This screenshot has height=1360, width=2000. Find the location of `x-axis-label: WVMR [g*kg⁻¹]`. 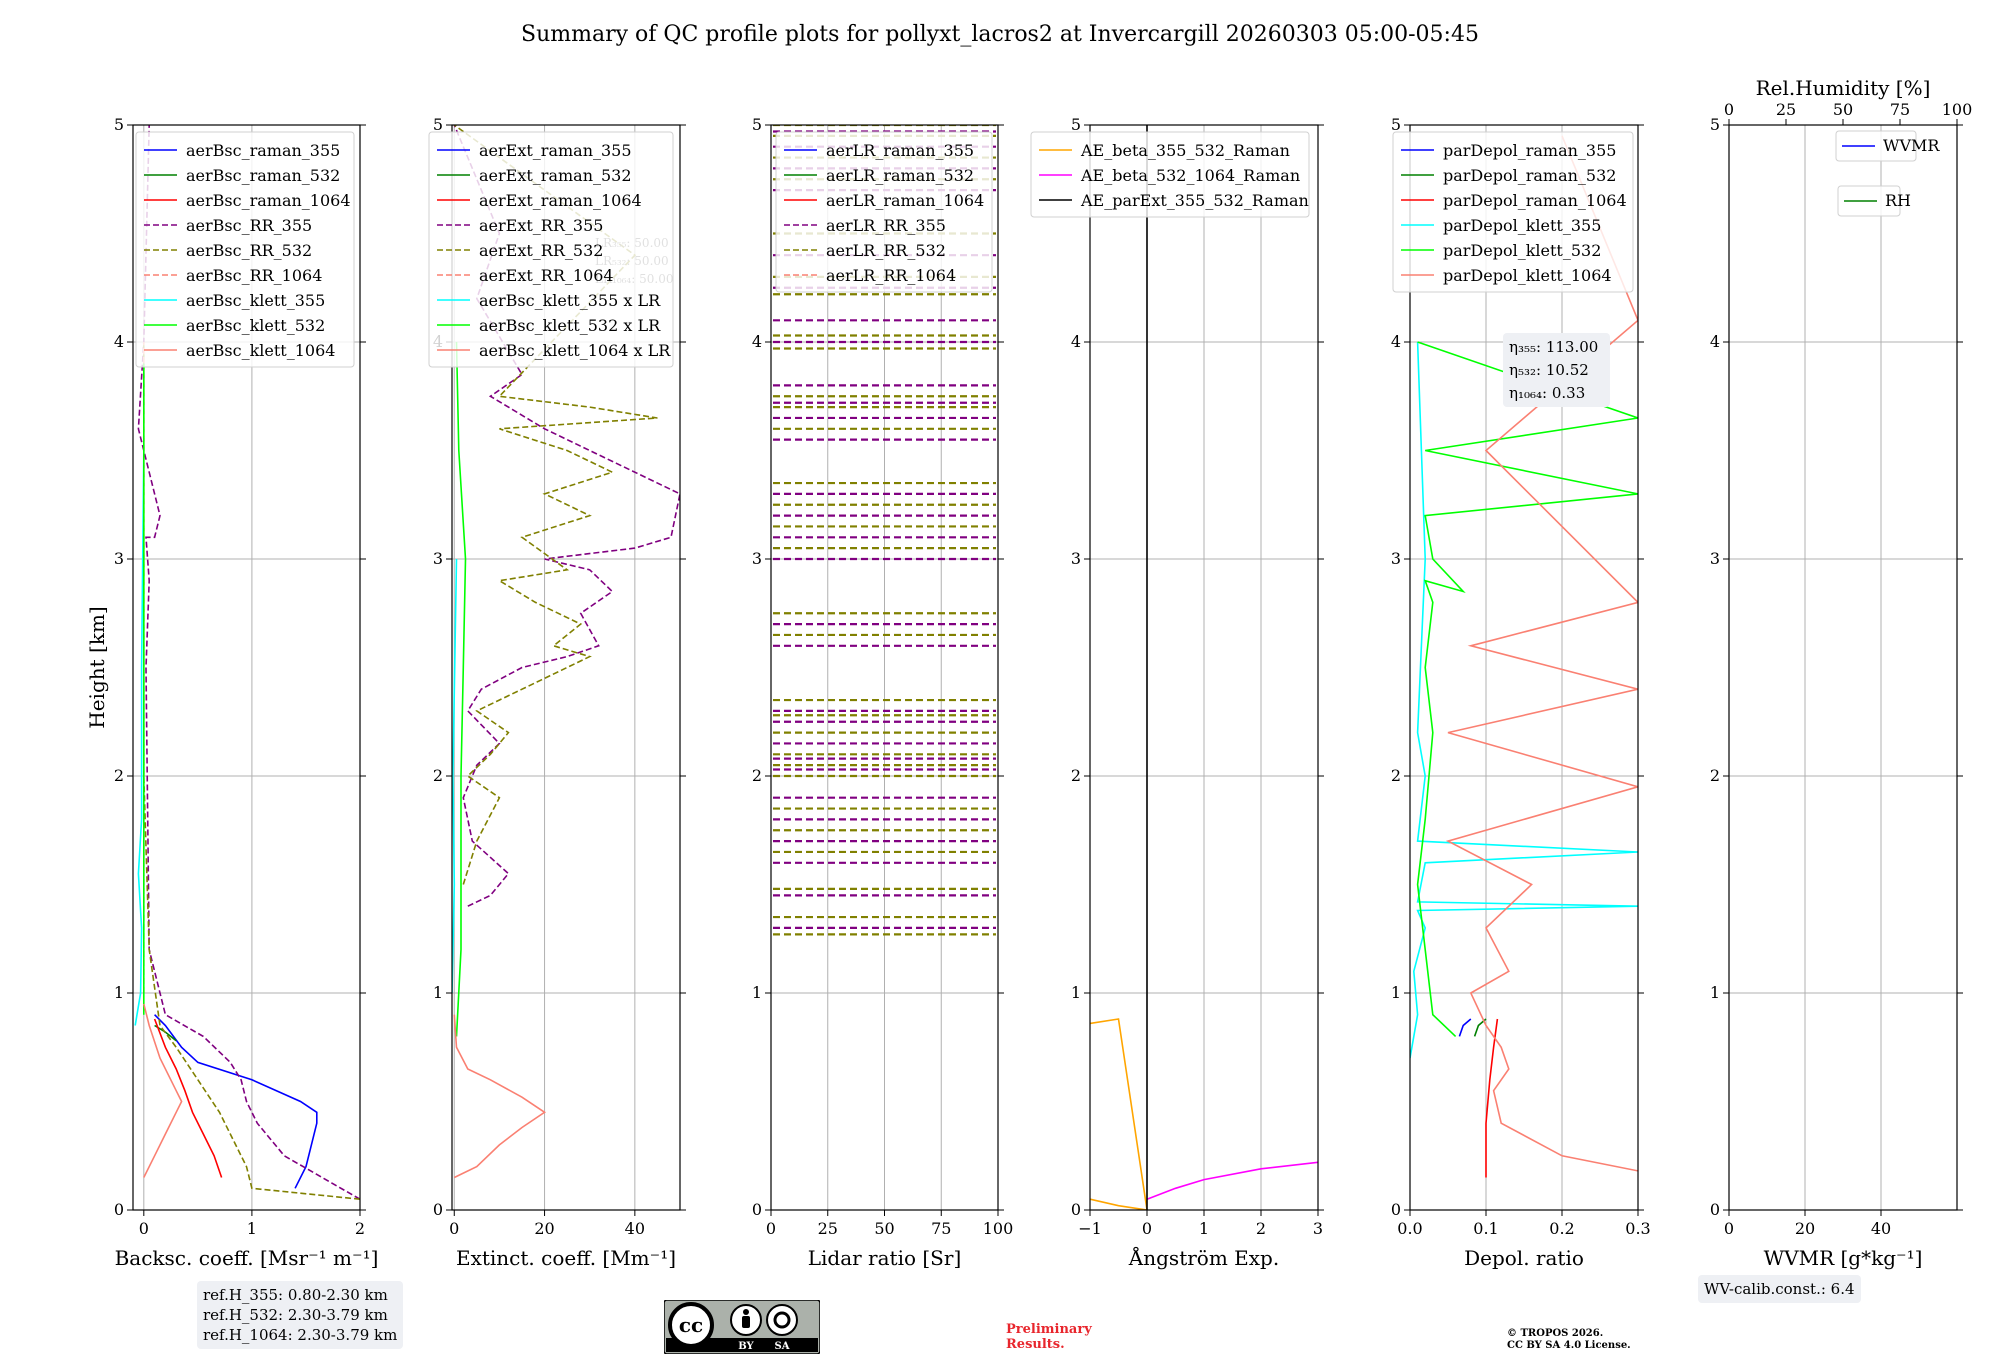

x-axis-label: WVMR [g*kg⁻¹] is located at coordinates (1843, 1258).